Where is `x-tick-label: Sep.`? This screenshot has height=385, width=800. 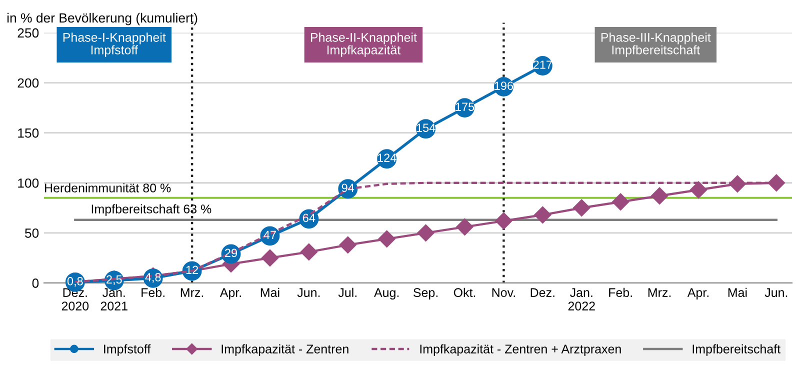
x-tick-label: Sep. is located at coordinates (426, 294).